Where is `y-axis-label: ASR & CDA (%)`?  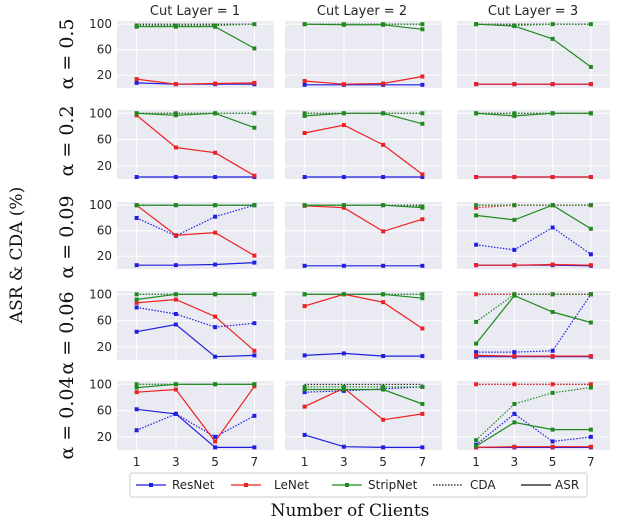
y-axis-label: ASR & CDA (%) is located at coordinates (17, 255).